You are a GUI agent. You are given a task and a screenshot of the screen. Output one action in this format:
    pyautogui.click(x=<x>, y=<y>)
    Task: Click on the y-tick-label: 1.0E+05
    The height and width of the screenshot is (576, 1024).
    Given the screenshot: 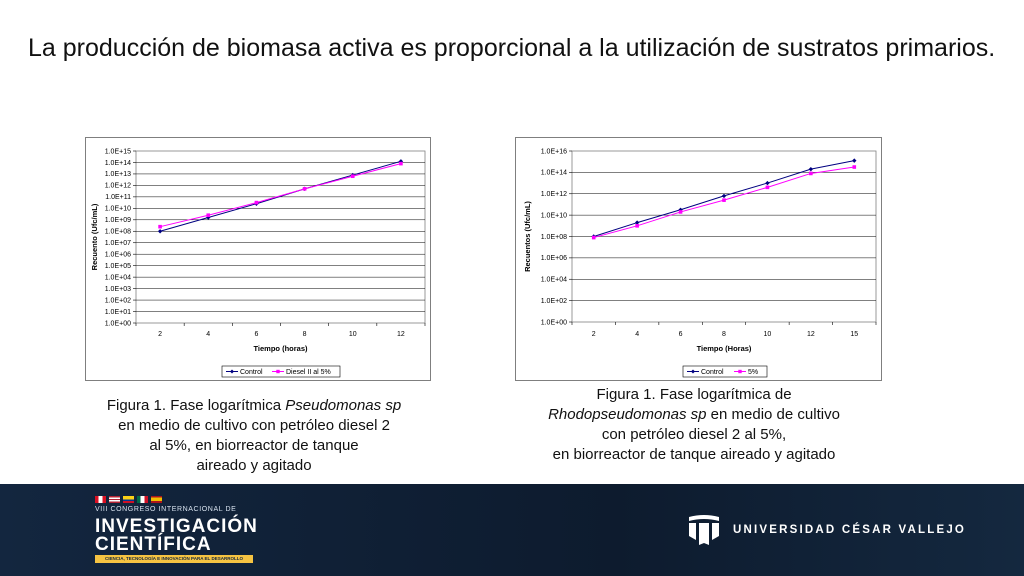 What is the action you would take?
    pyautogui.click(x=118, y=266)
    